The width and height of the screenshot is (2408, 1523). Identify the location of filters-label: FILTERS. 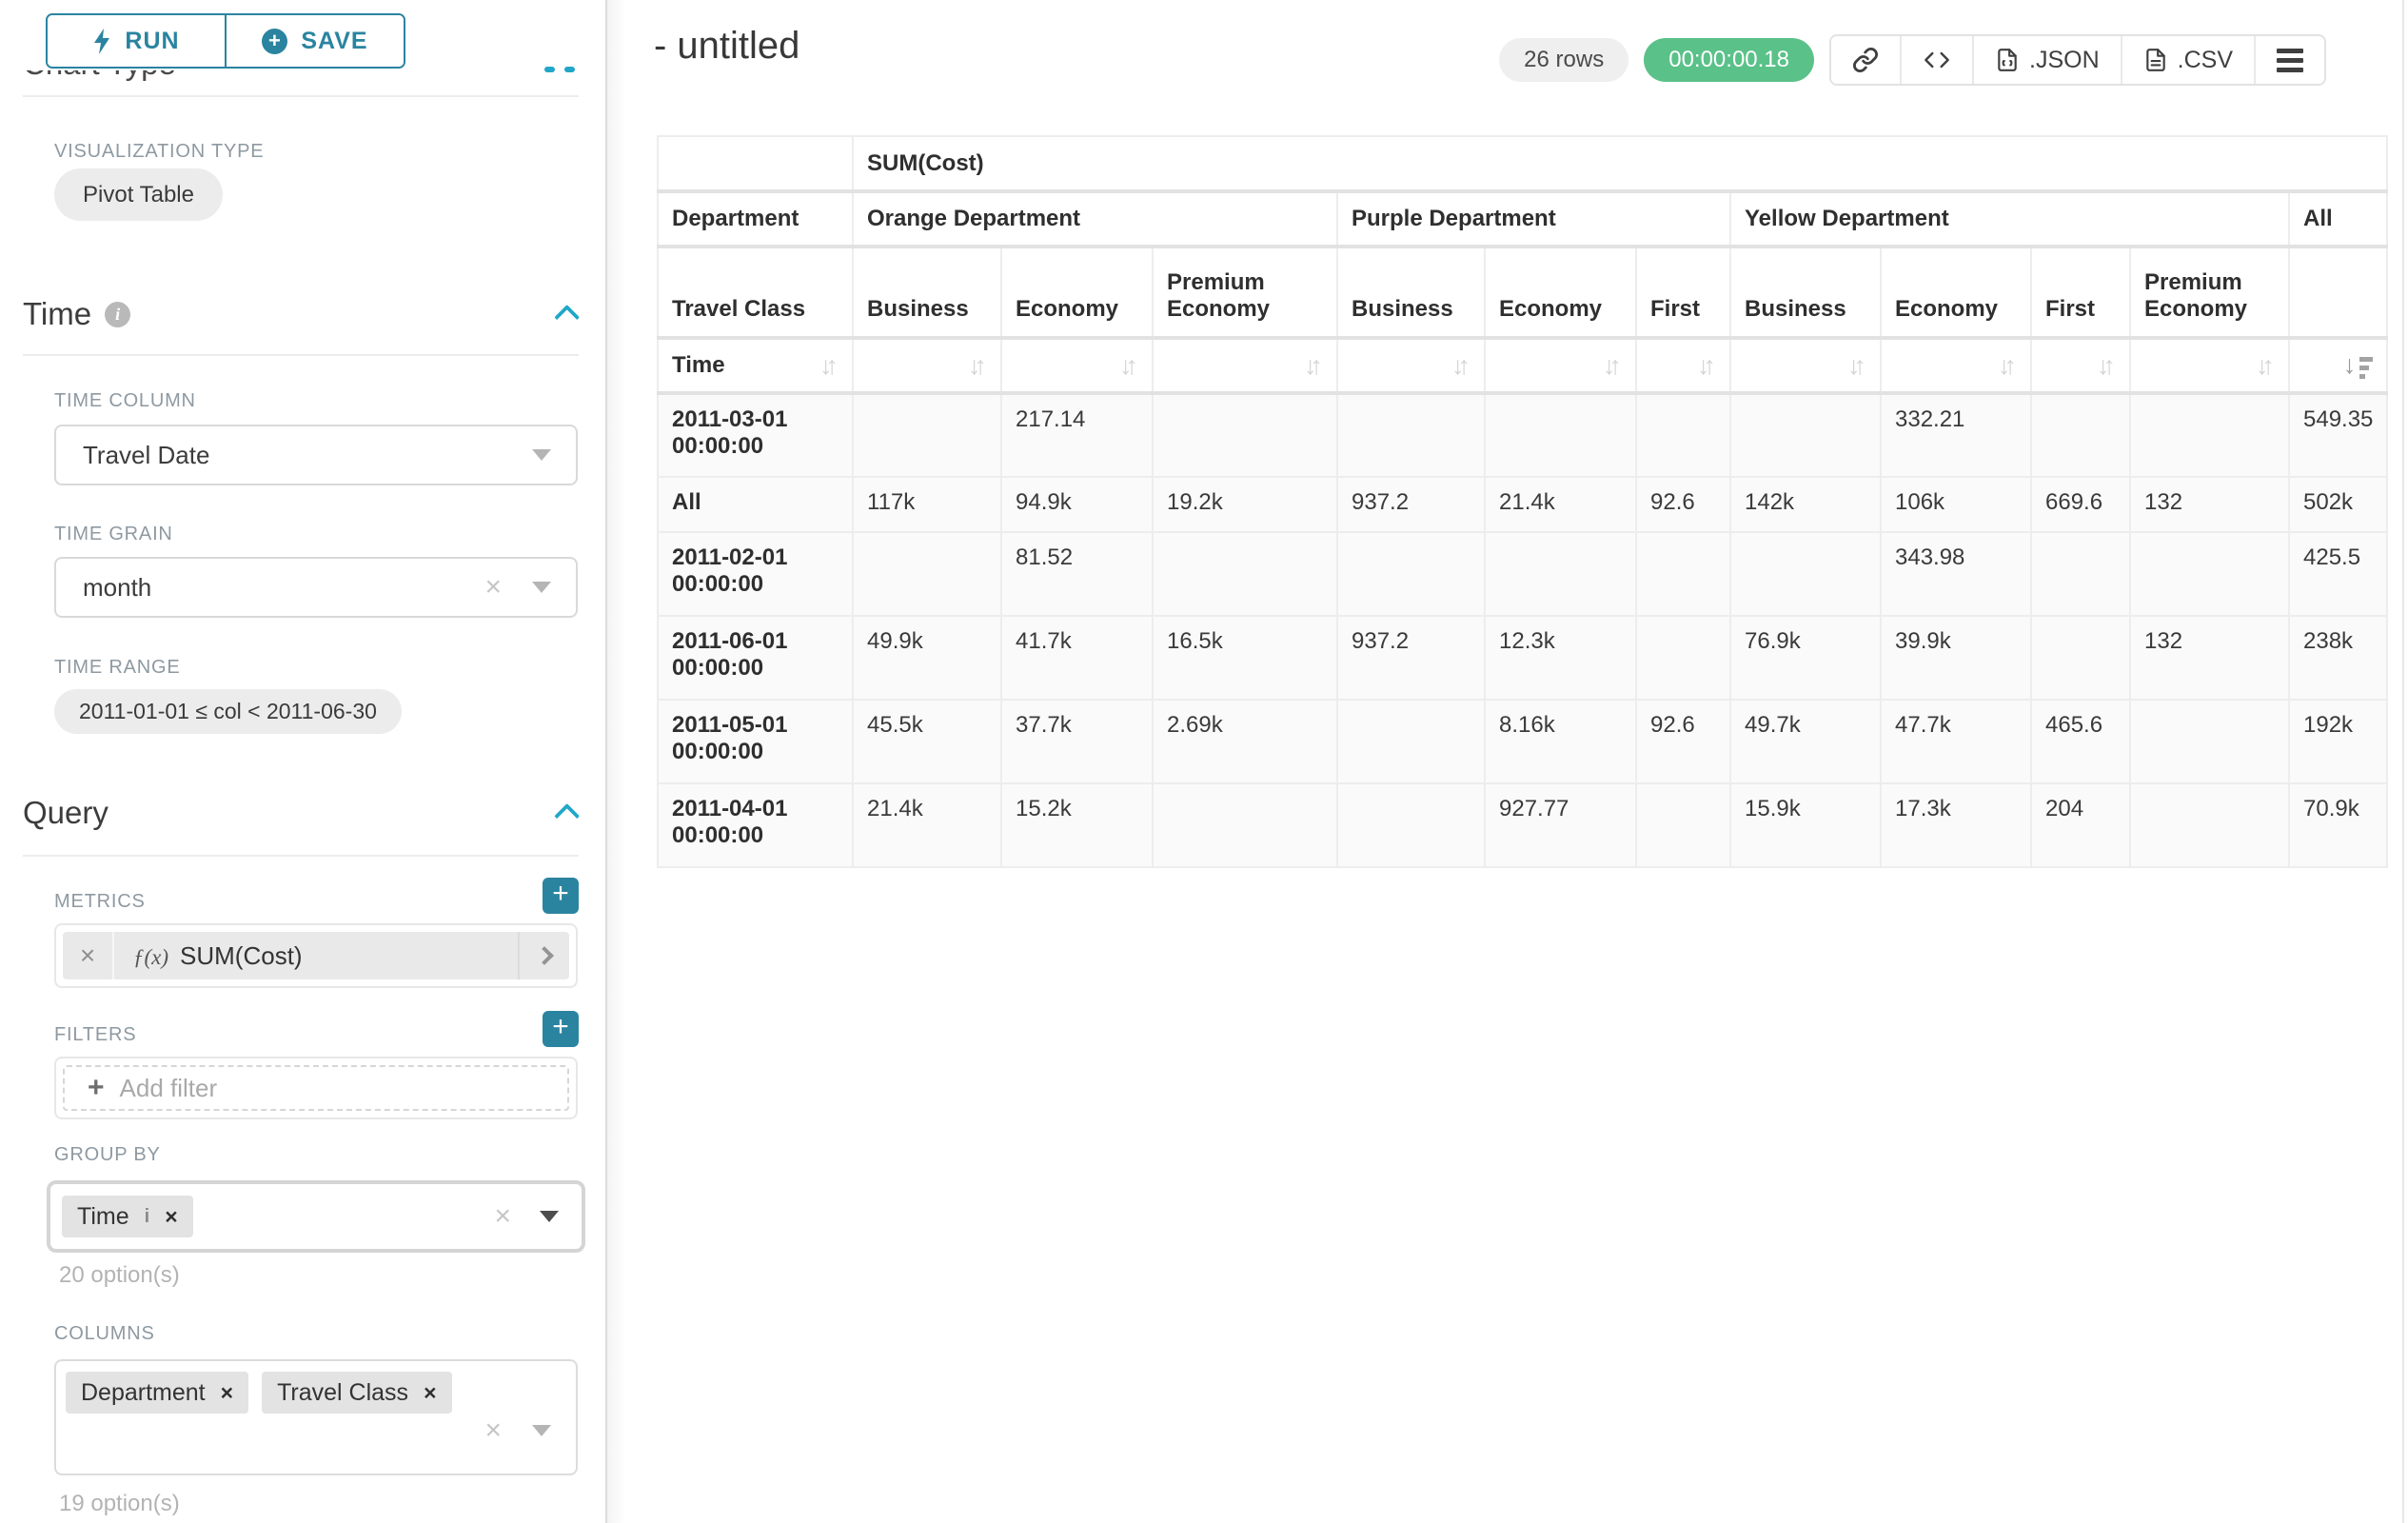
(95, 1034).